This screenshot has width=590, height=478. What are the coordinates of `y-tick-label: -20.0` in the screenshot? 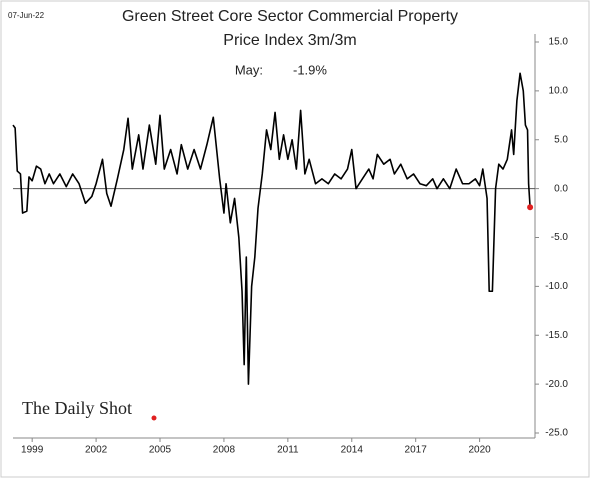 It's located at (556, 384).